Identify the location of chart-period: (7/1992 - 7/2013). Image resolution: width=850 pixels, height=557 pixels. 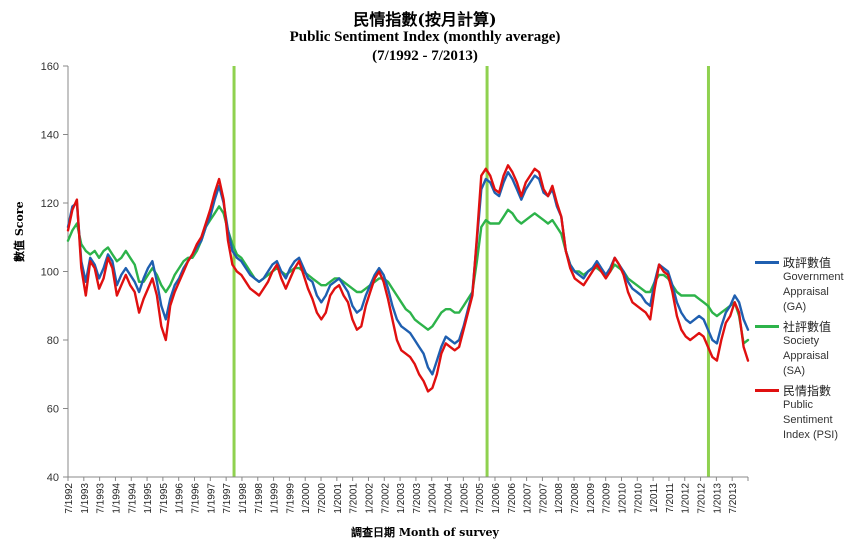
(425, 56).